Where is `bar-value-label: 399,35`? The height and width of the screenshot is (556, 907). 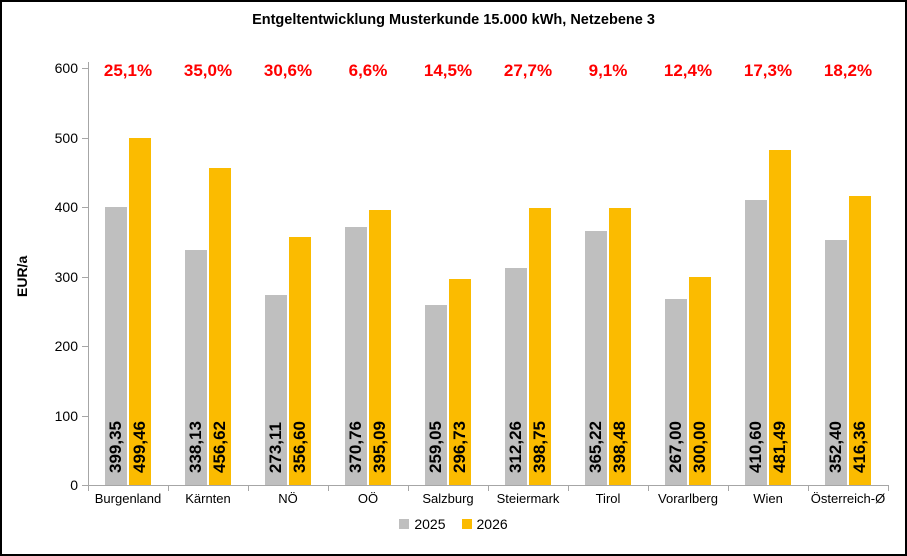 bar-value-label: 399,35 is located at coordinates (115, 447).